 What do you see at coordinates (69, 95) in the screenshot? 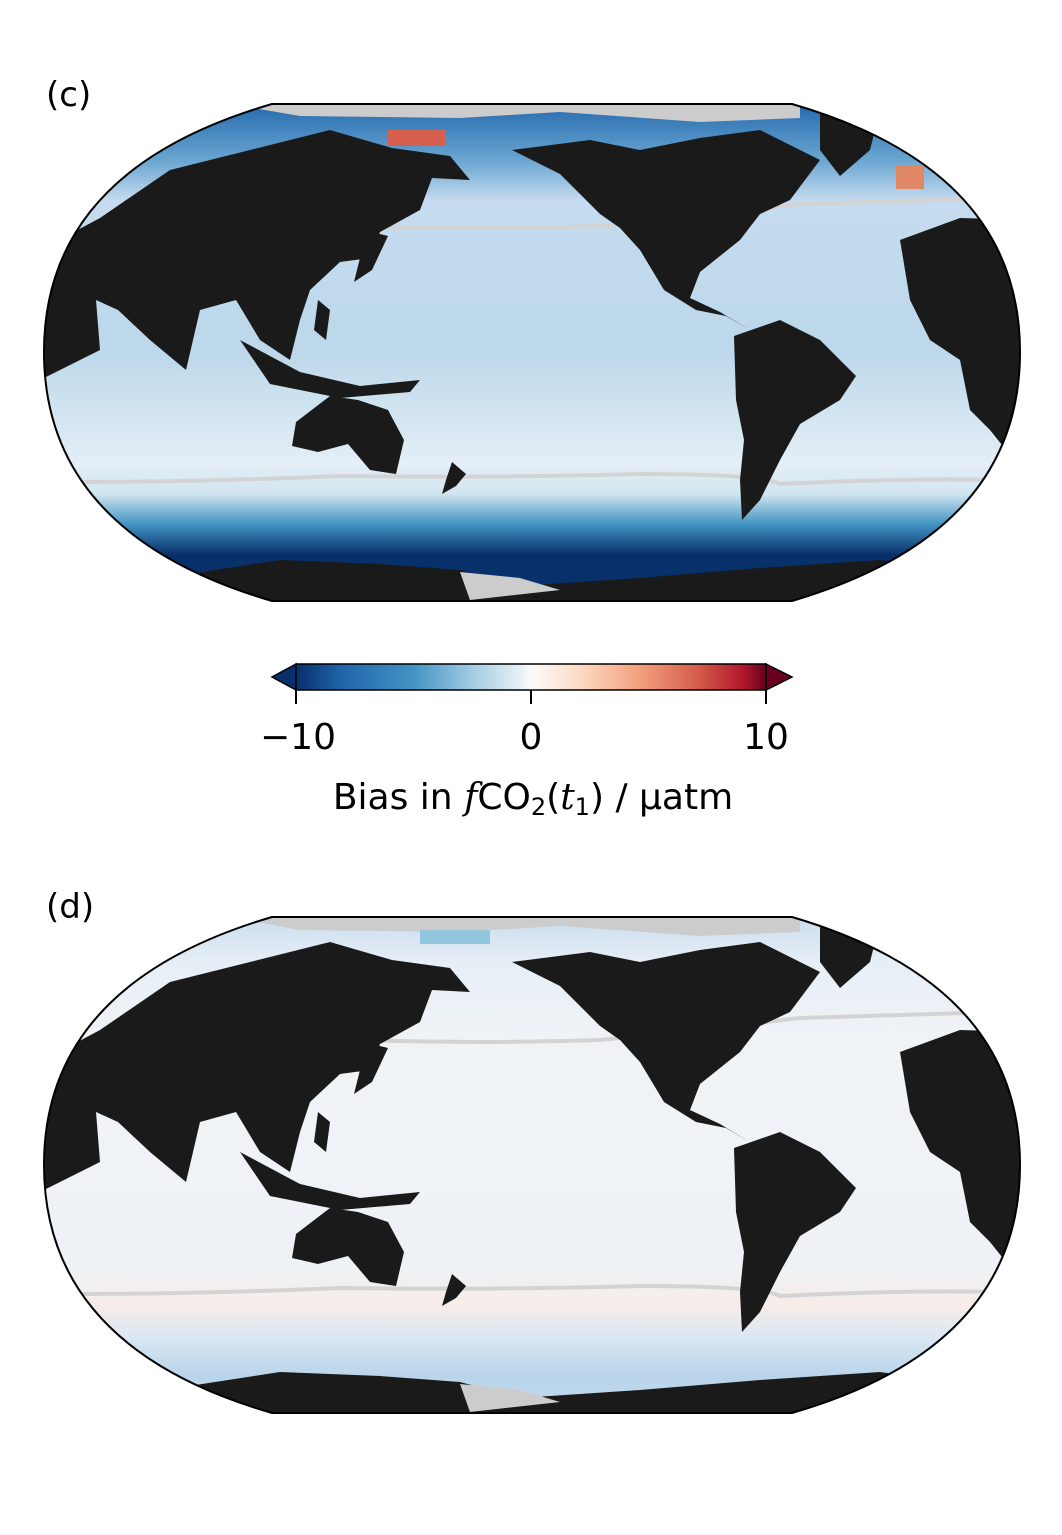
I see `panel-label-c: (c)` at bounding box center [69, 95].